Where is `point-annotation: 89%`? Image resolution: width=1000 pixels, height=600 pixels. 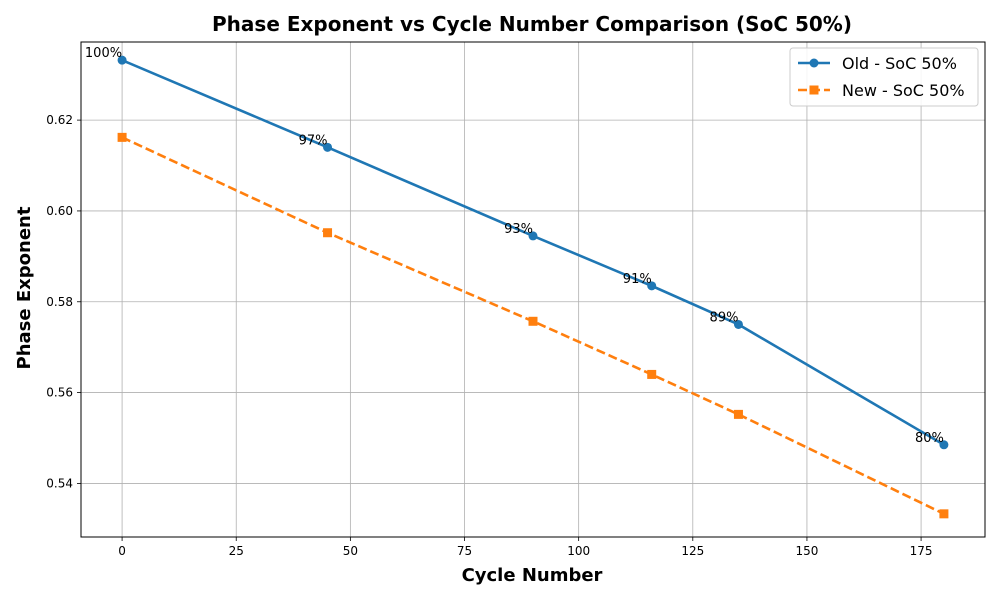
point-annotation: 89% is located at coordinates (724, 317).